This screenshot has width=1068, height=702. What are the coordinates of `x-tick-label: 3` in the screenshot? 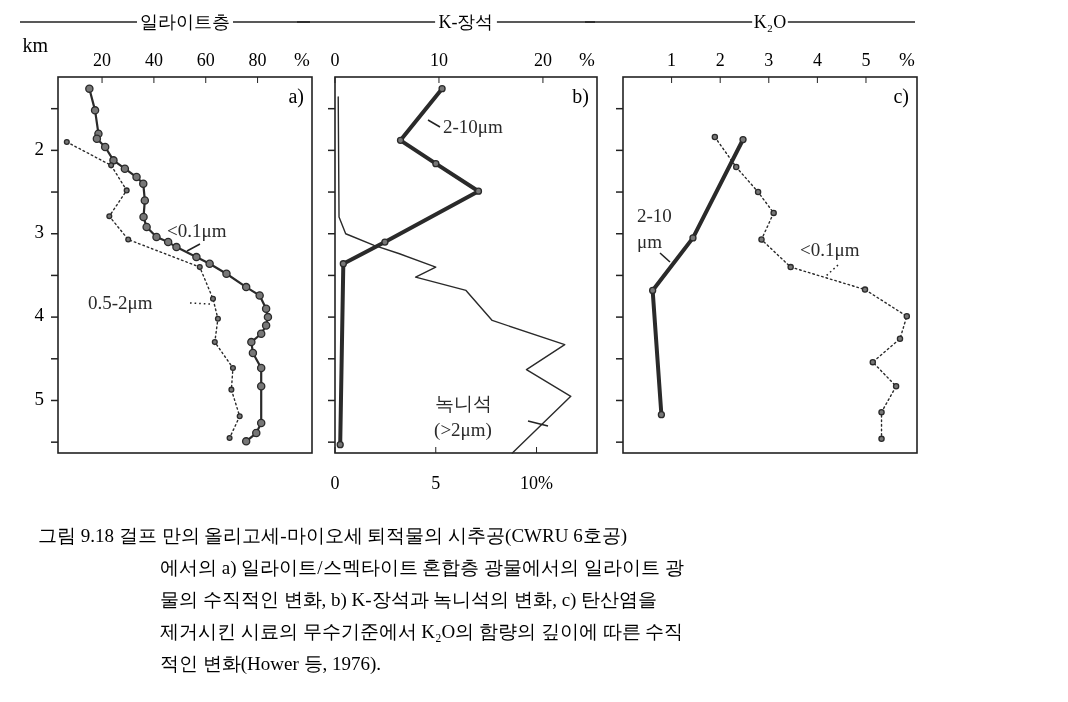 It's located at (769, 60).